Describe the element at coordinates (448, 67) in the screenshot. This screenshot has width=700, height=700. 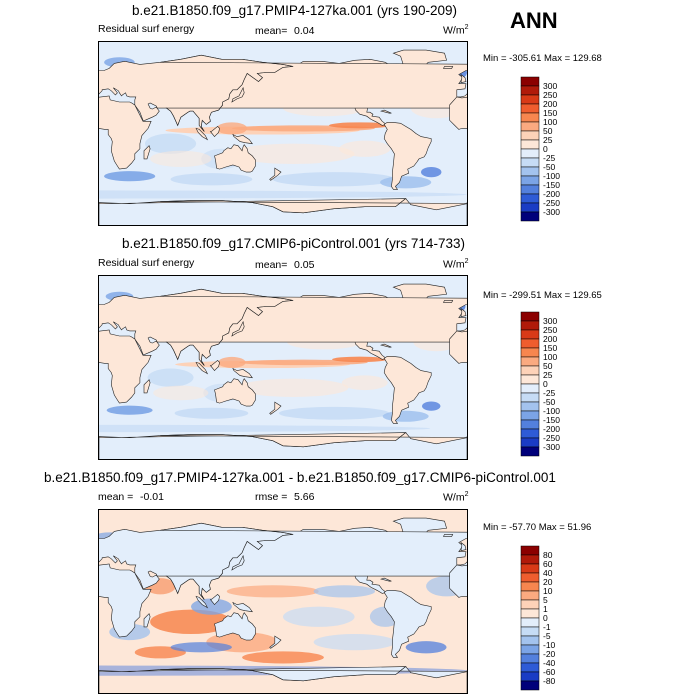
I see `land-iceland` at that location.